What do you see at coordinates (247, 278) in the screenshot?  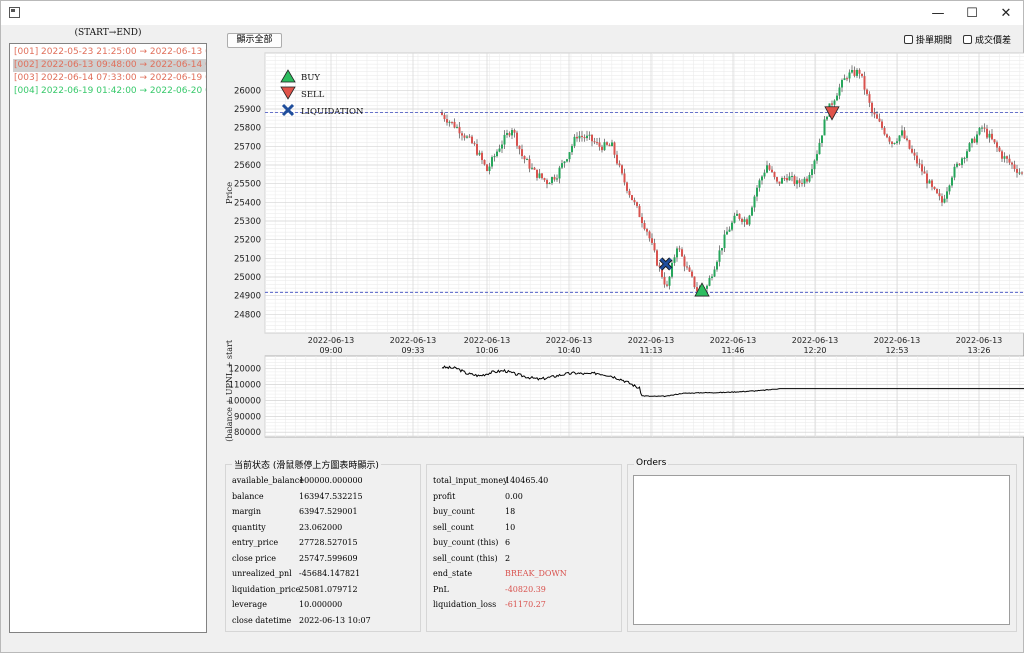 I see `y-tick-label: 25000` at bounding box center [247, 278].